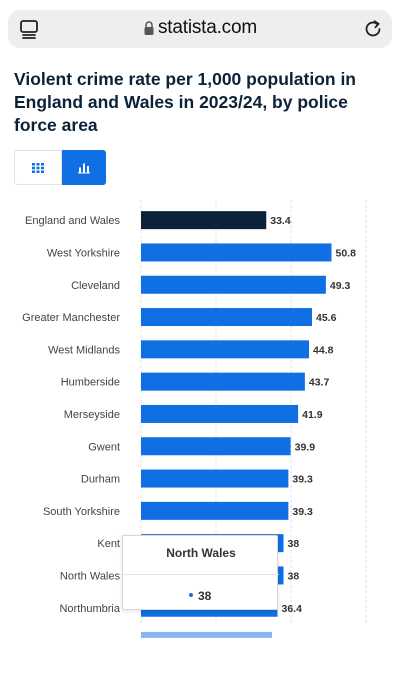 The width and height of the screenshot is (400, 680). I want to click on bar-england-and-wales, so click(204, 220).